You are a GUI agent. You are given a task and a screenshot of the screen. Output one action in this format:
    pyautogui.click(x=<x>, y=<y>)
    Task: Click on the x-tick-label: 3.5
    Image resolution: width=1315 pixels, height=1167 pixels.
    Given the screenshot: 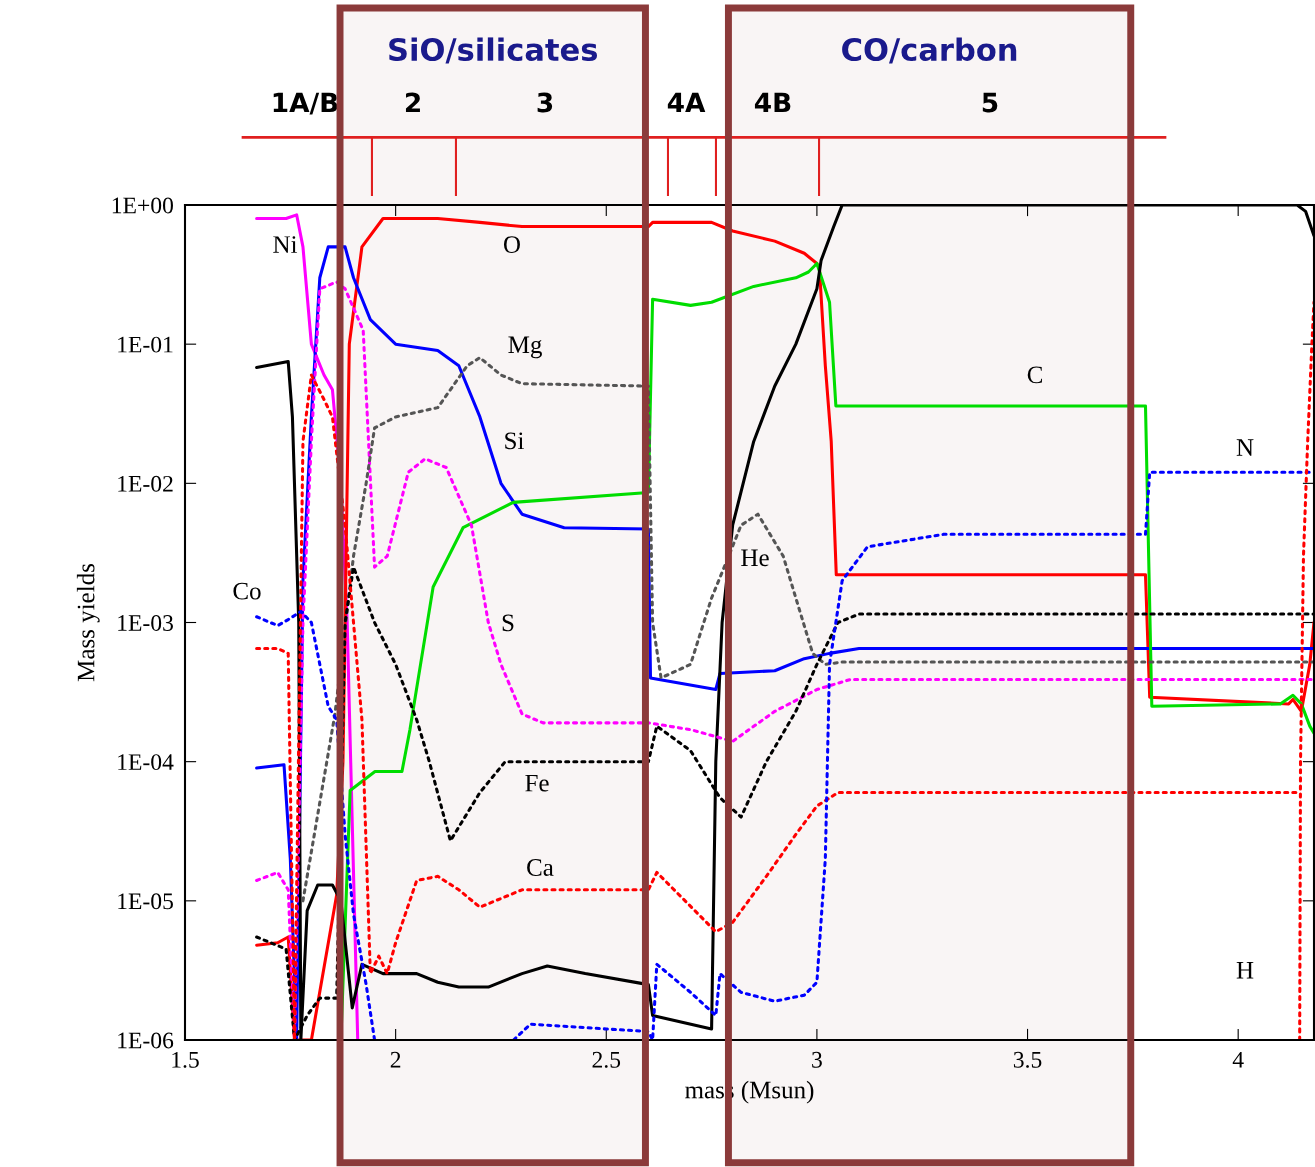 What is the action you would take?
    pyautogui.click(x=1027, y=1059)
    